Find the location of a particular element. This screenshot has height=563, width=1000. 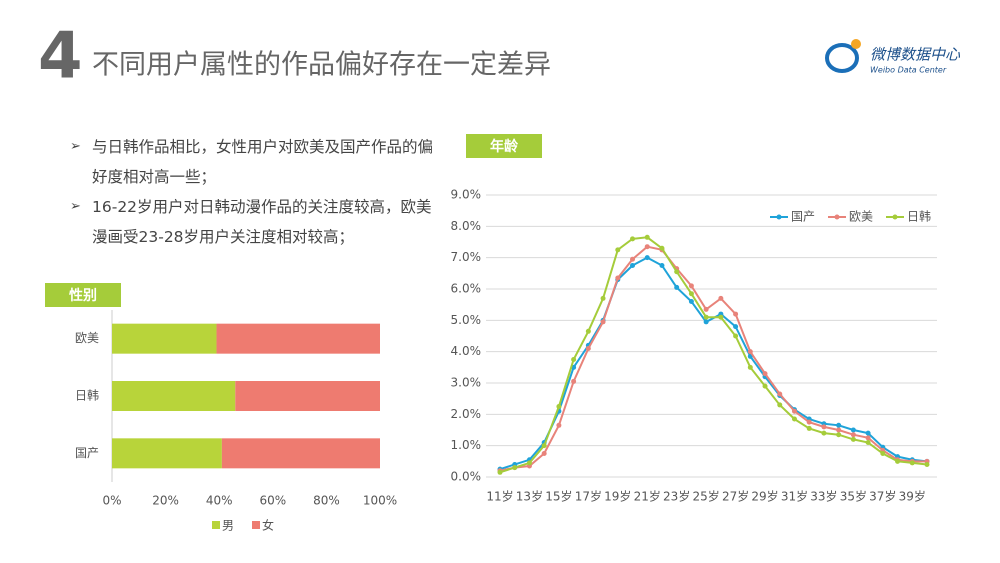

x-tick-label: 100% is located at coordinates (380, 501).